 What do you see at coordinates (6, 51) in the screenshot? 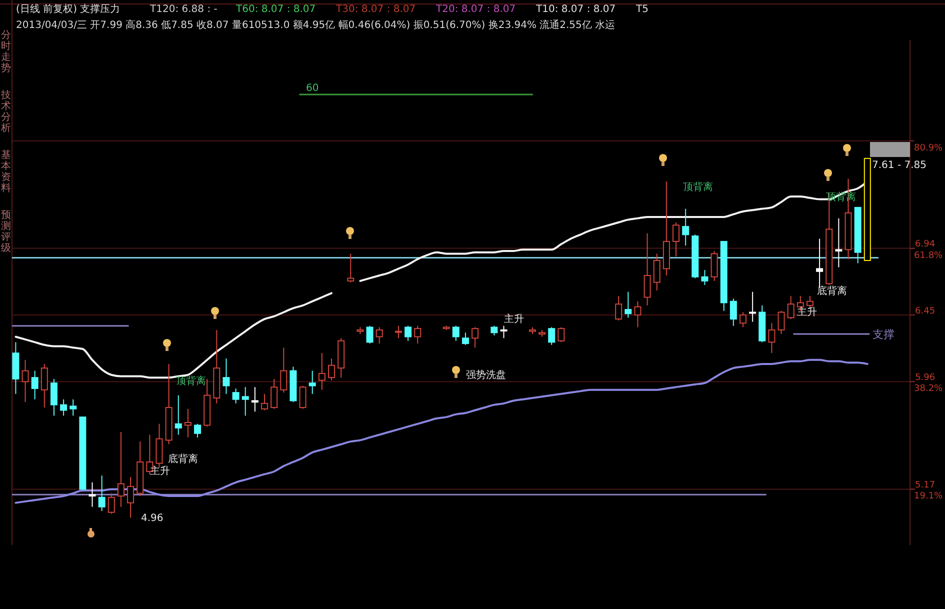
I see `text: 分时走势` at bounding box center [6, 51].